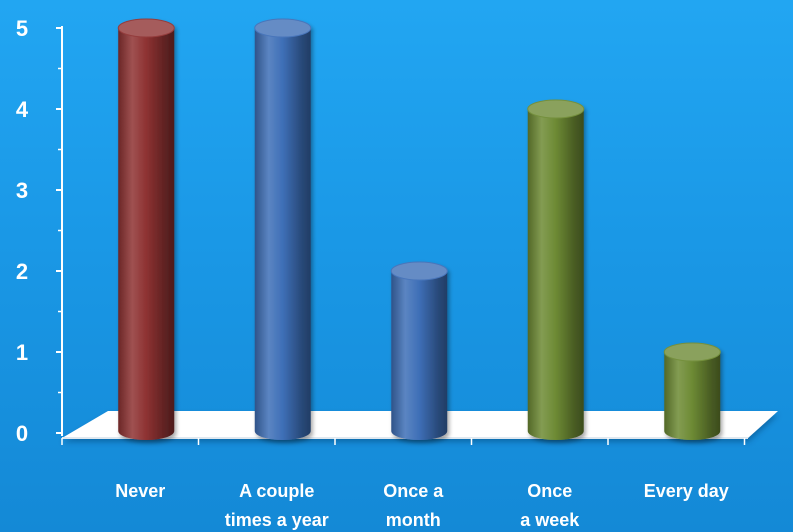 The image size is (793, 532). What do you see at coordinates (22, 190) in the screenshot?
I see `y-tick-label: 3` at bounding box center [22, 190].